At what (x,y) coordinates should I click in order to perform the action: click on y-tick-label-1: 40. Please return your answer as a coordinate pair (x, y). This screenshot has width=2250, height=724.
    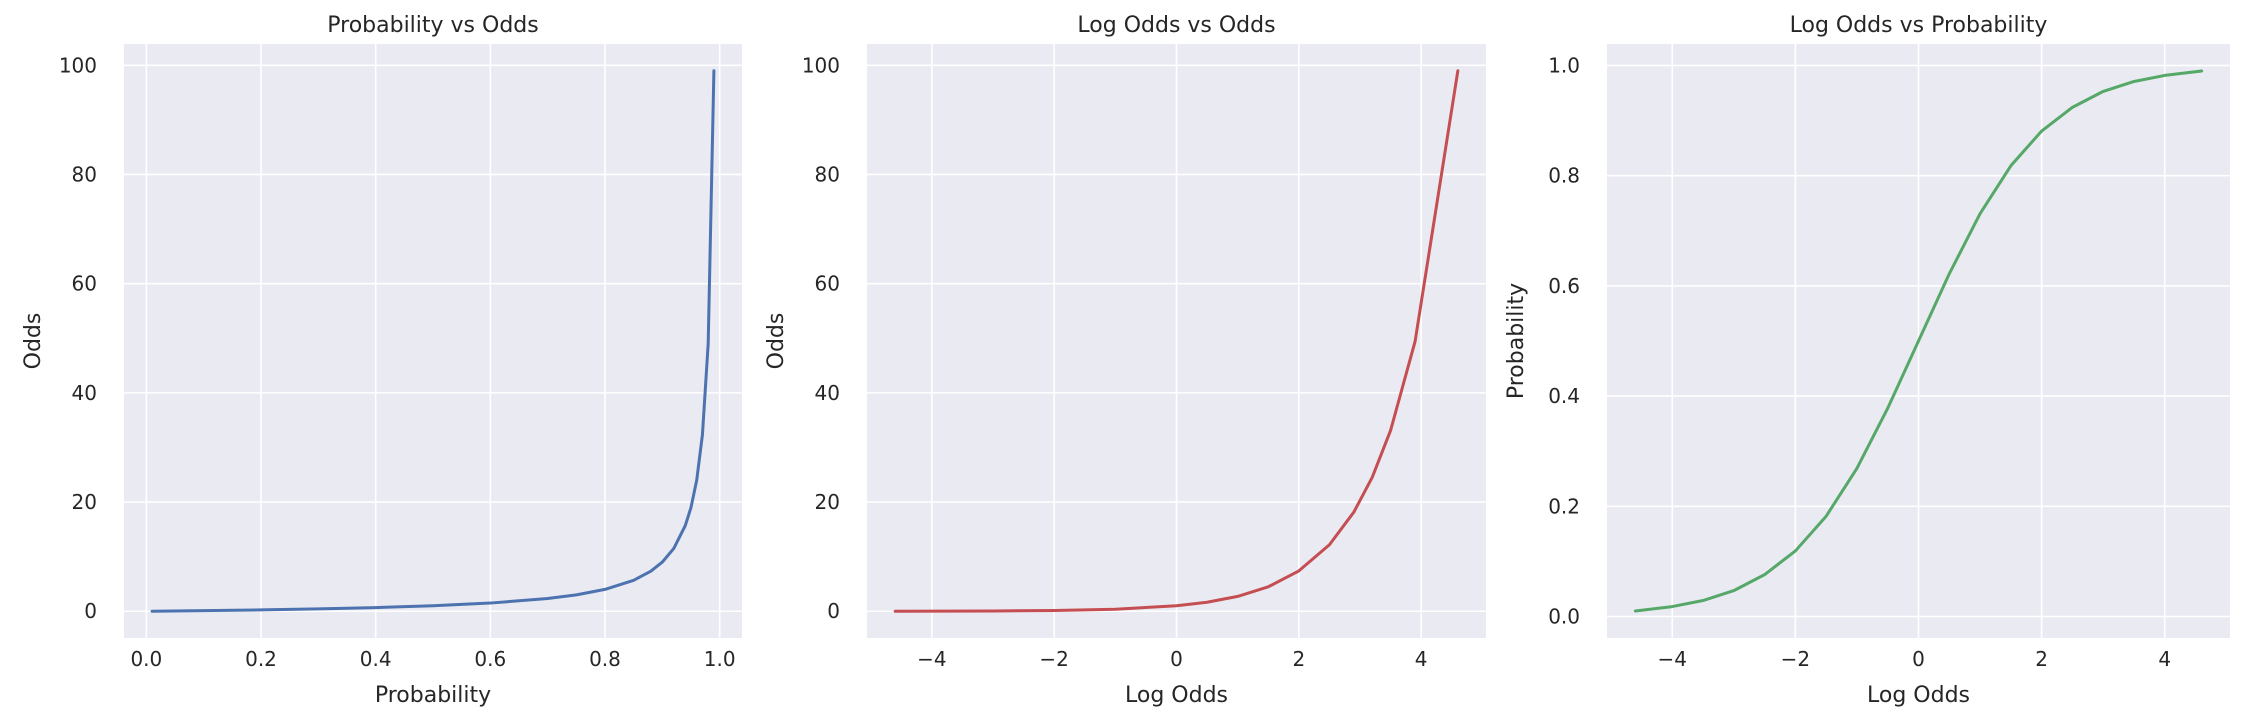
    Looking at the image, I should click on (84, 393).